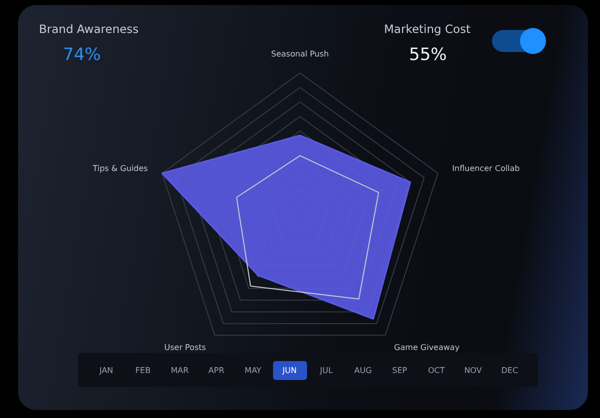 The height and width of the screenshot is (418, 600). Describe the element at coordinates (399, 371) in the screenshot. I see `text: SEP` at that location.